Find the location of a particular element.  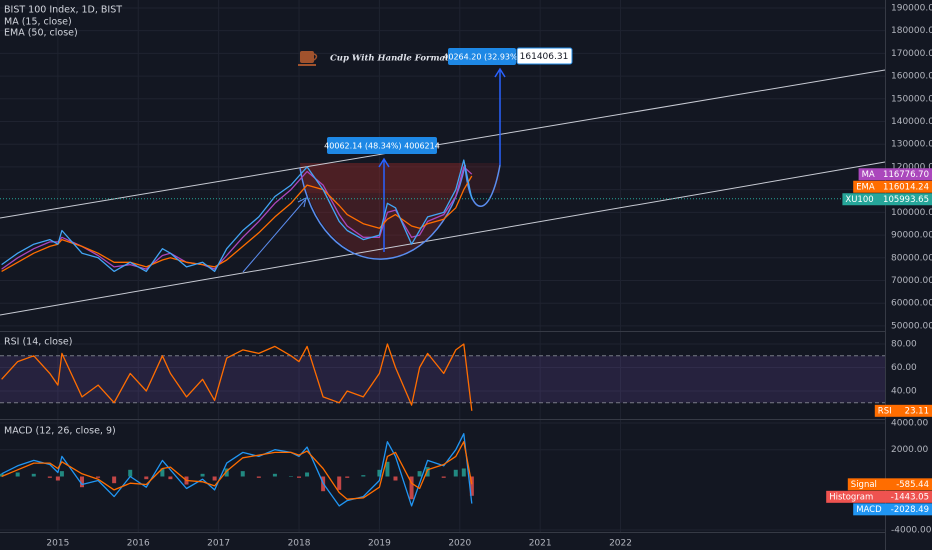

cup-fill is located at coordinates (382, 211).